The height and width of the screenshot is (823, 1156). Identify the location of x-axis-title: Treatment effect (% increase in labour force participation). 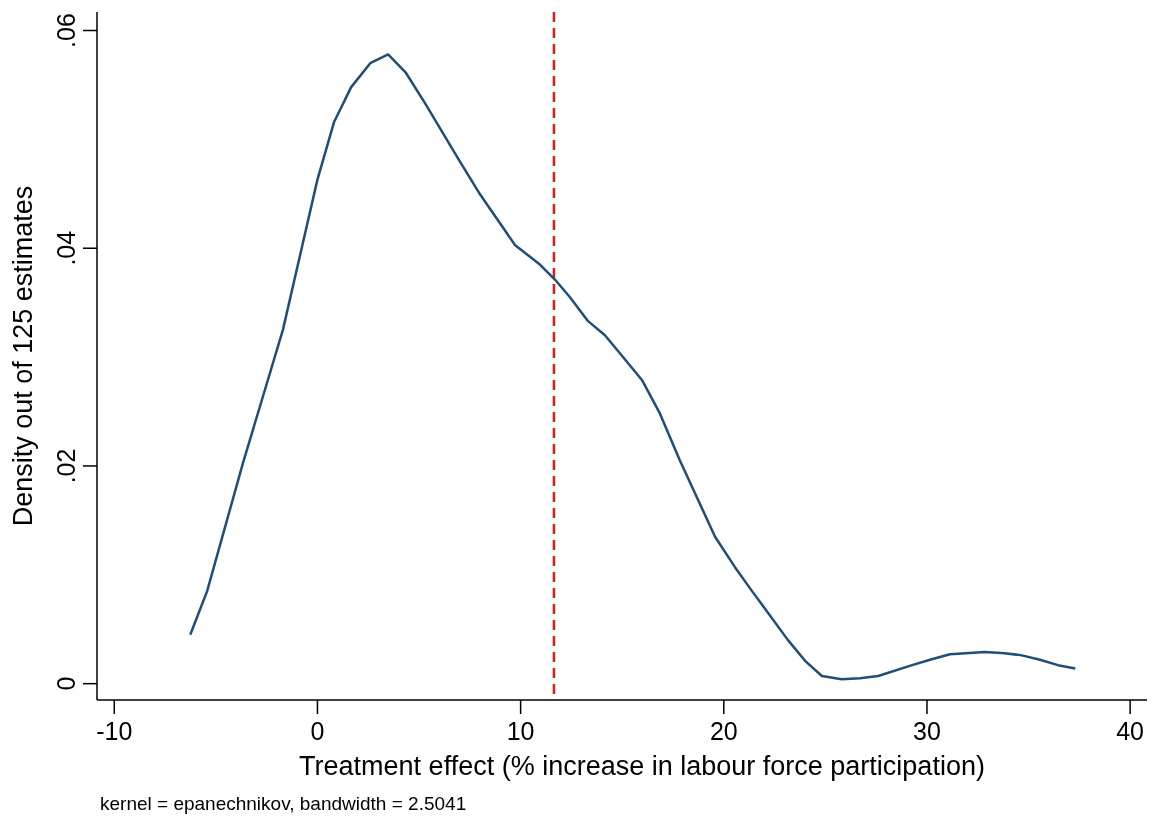
(642, 766).